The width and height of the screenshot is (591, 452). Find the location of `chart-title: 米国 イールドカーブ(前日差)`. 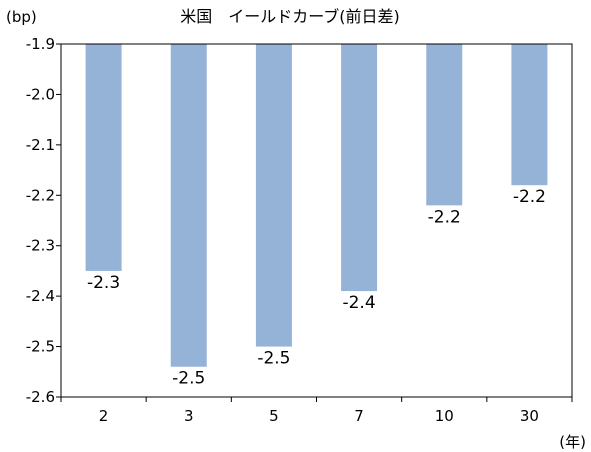

chart-title: 米国 イールドカーブ(前日差) is located at coordinates (290, 16).